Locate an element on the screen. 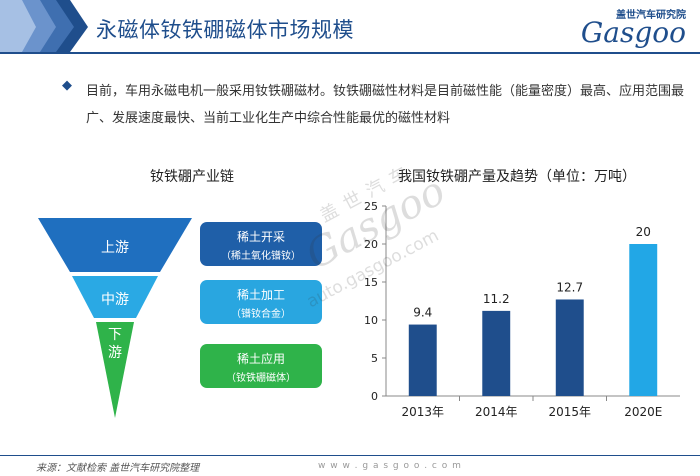  funnel-downstream is located at coordinates (115, 370).